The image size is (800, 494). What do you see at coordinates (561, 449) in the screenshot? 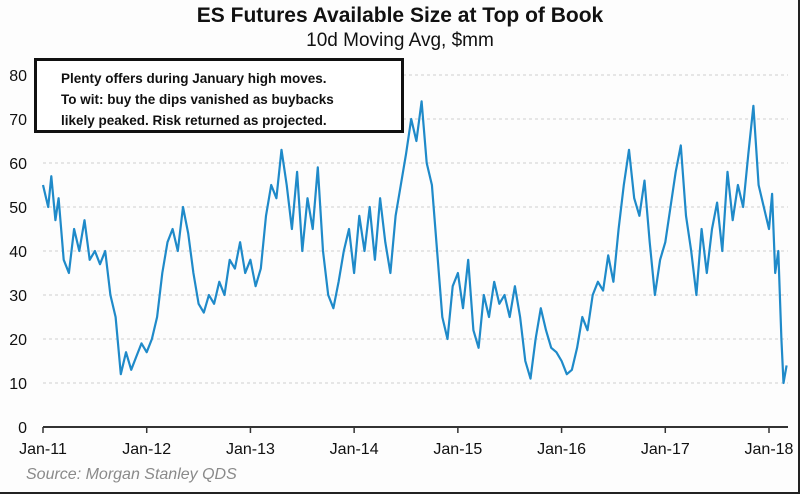
I see `x-tick-label: Jan-16` at bounding box center [561, 449].